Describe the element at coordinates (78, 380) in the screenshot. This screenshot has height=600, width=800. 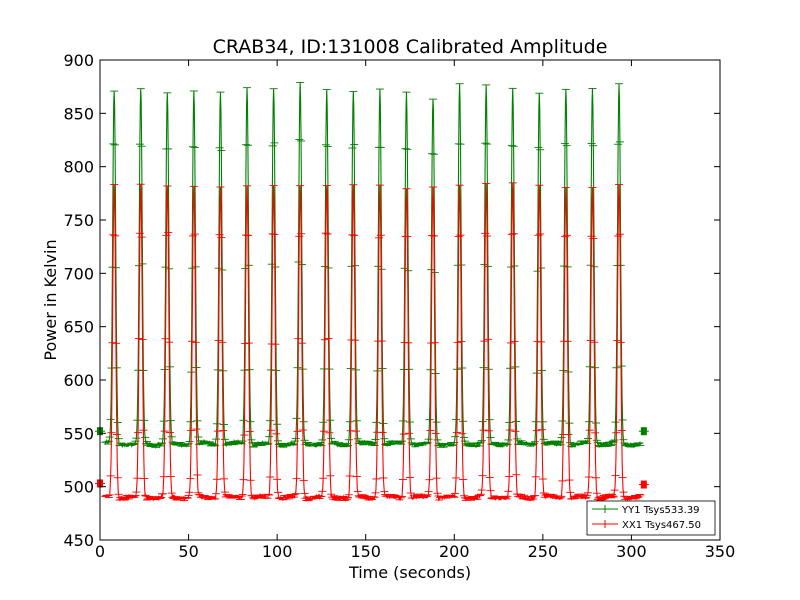
I see `y-tick-label: 600` at that location.